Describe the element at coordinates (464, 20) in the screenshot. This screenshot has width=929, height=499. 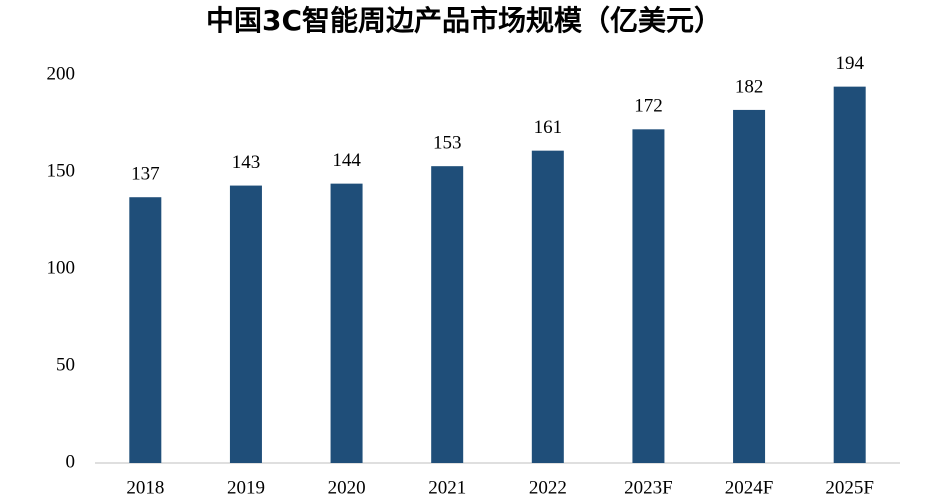
I see `chart-title: 中国3C智能周边产品市场规模（亿美元）` at that location.